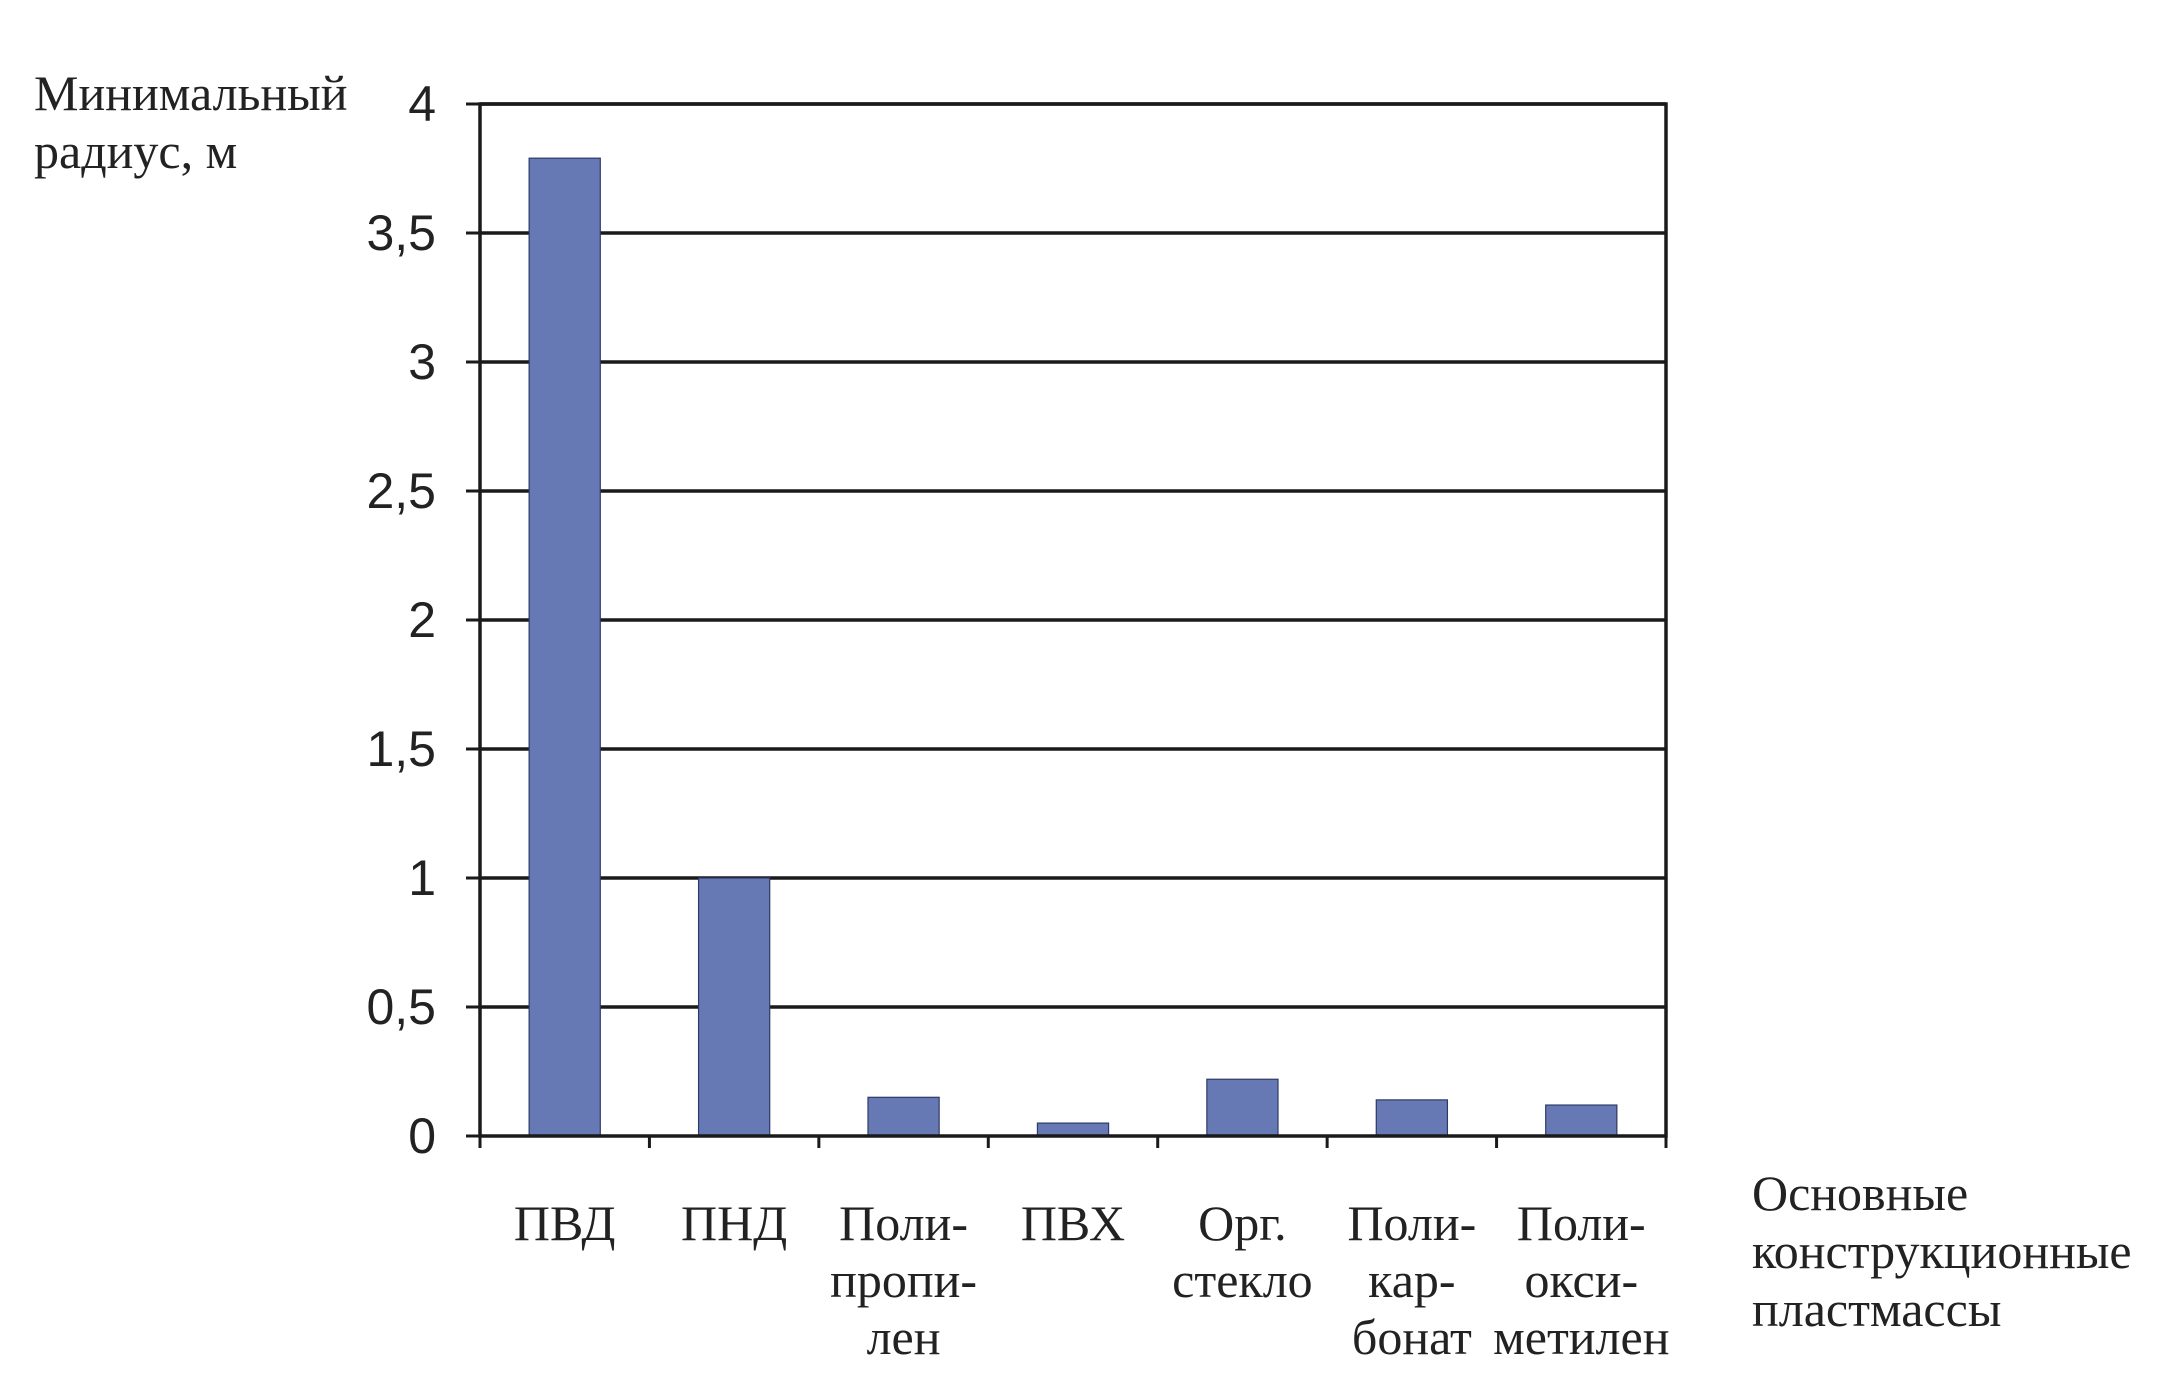 The height and width of the screenshot is (1399, 2159). What do you see at coordinates (401, 620) in the screenshot?
I see `y-tick-labels: 0 0,5 1 1,5 2 2,5 3 3,5 4` at bounding box center [401, 620].